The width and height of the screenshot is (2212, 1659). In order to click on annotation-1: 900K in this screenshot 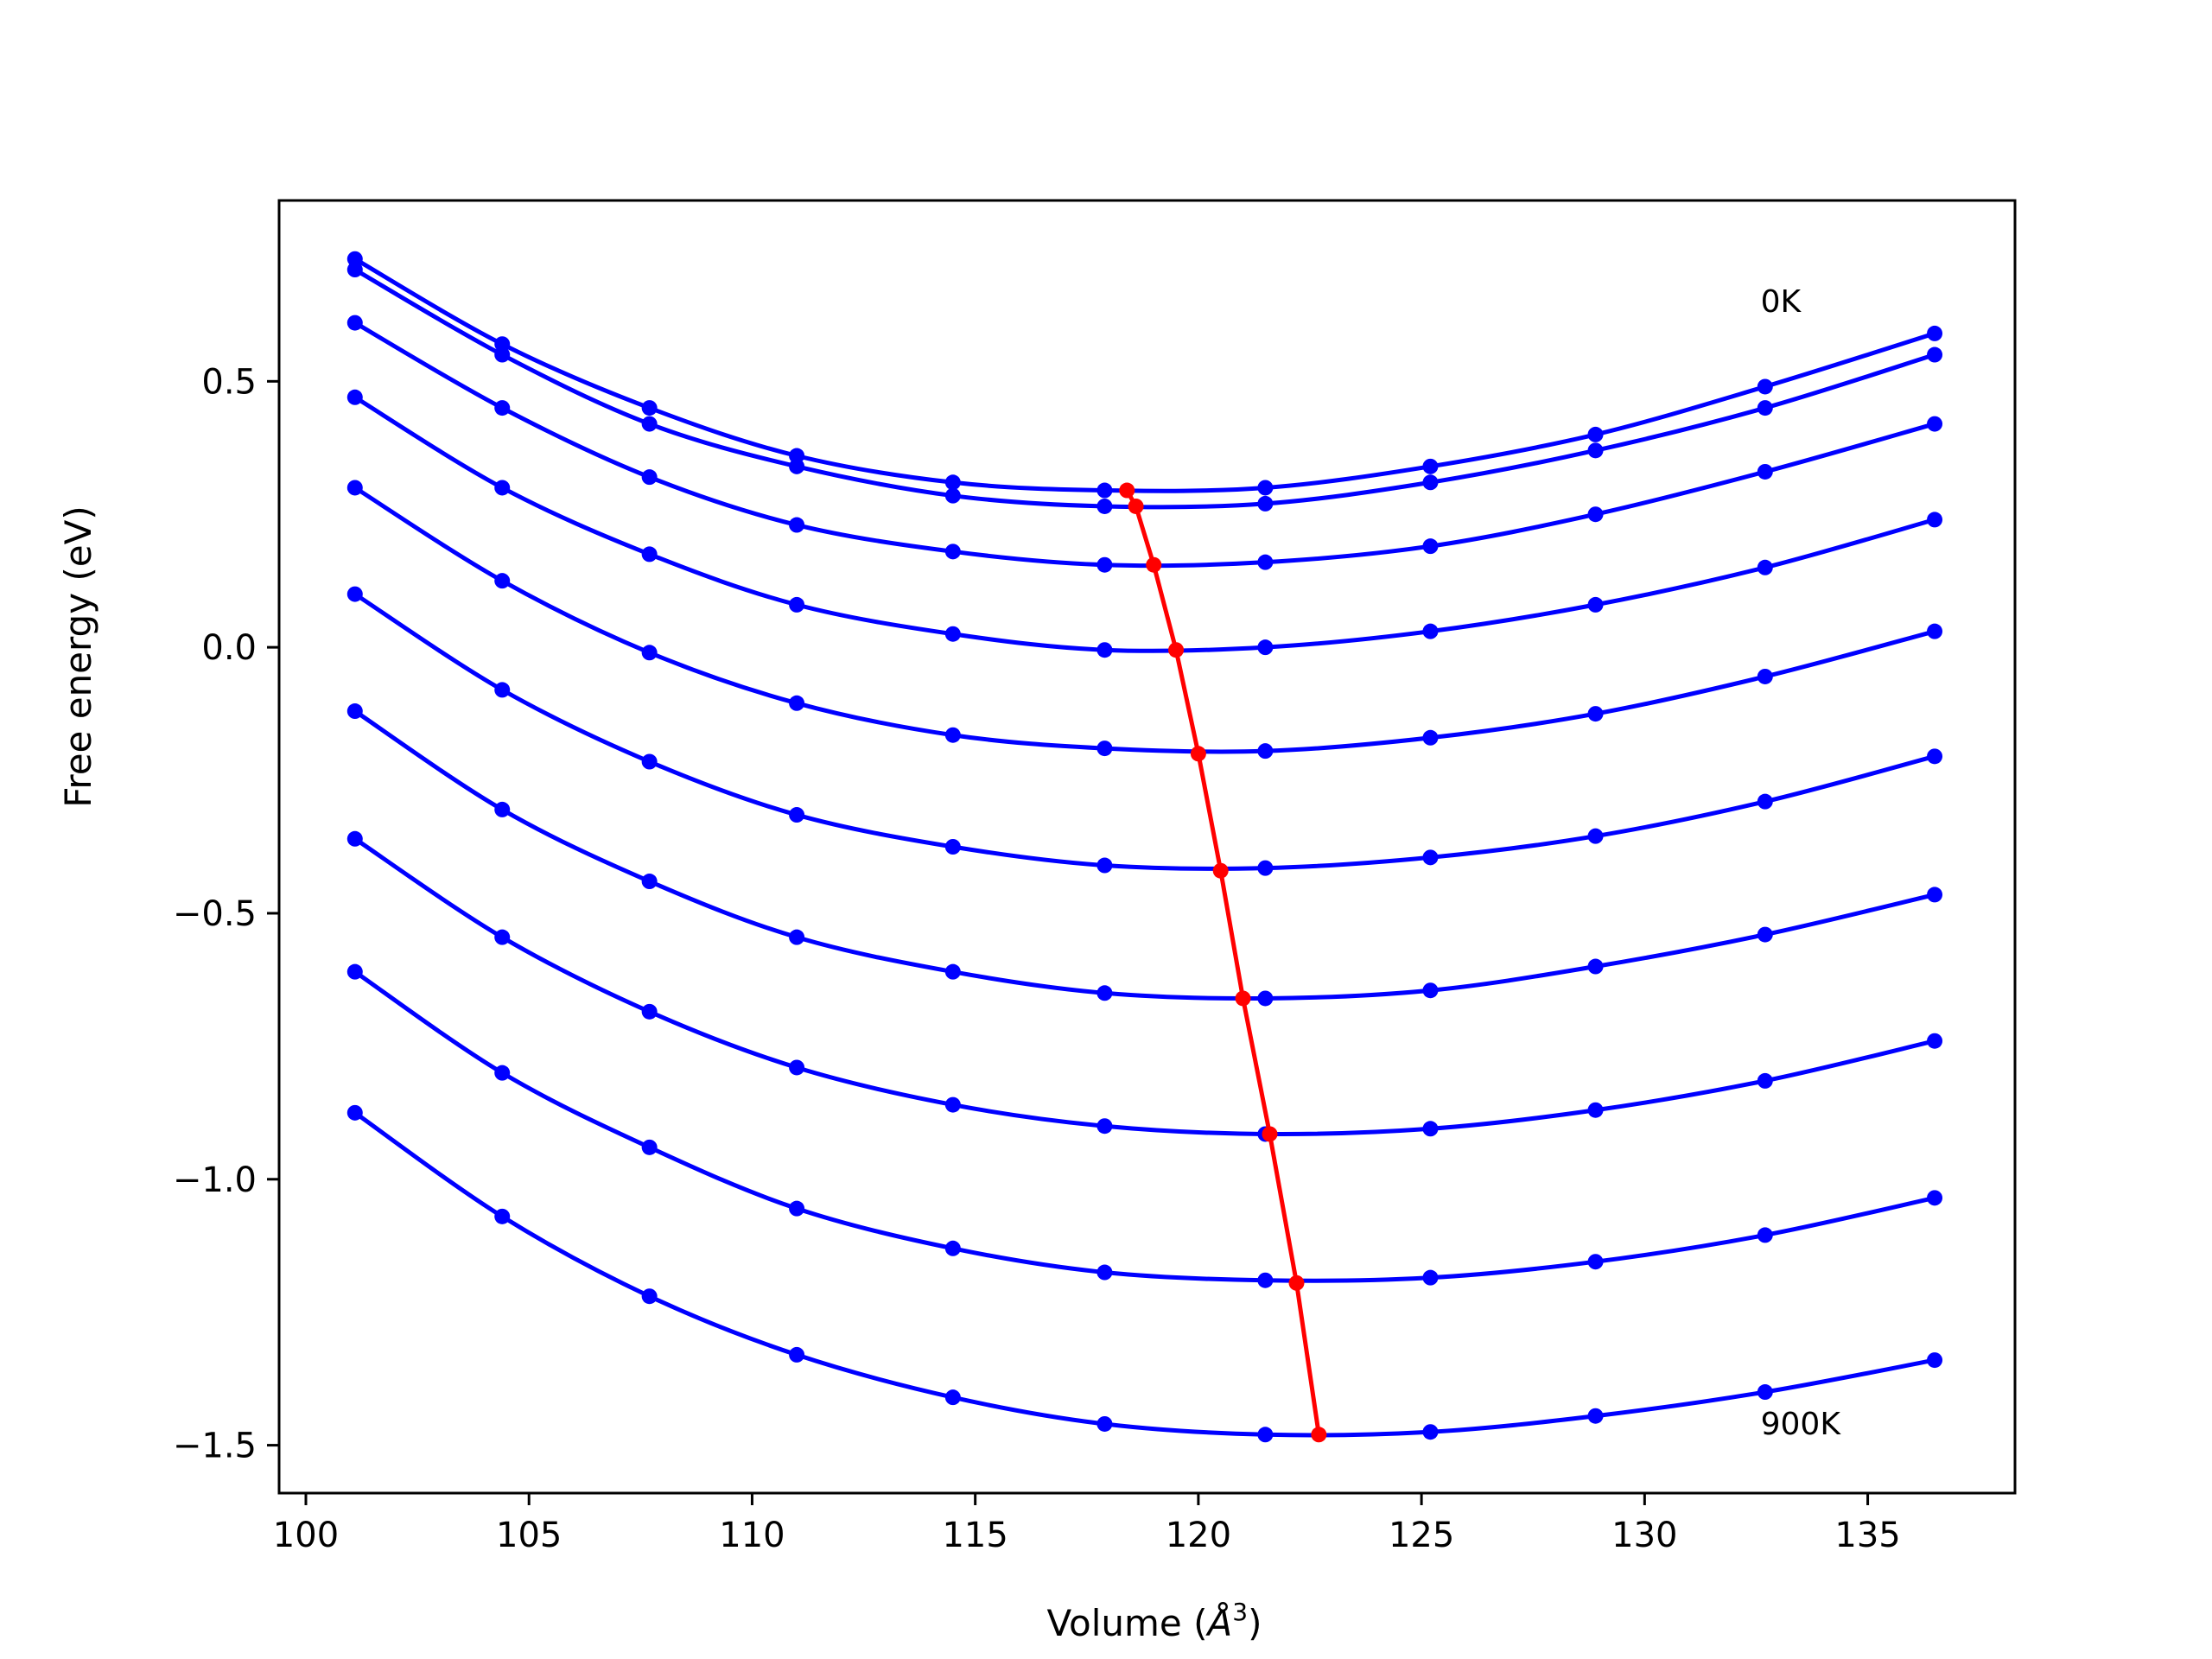, I will do `click(1801, 1424)`.